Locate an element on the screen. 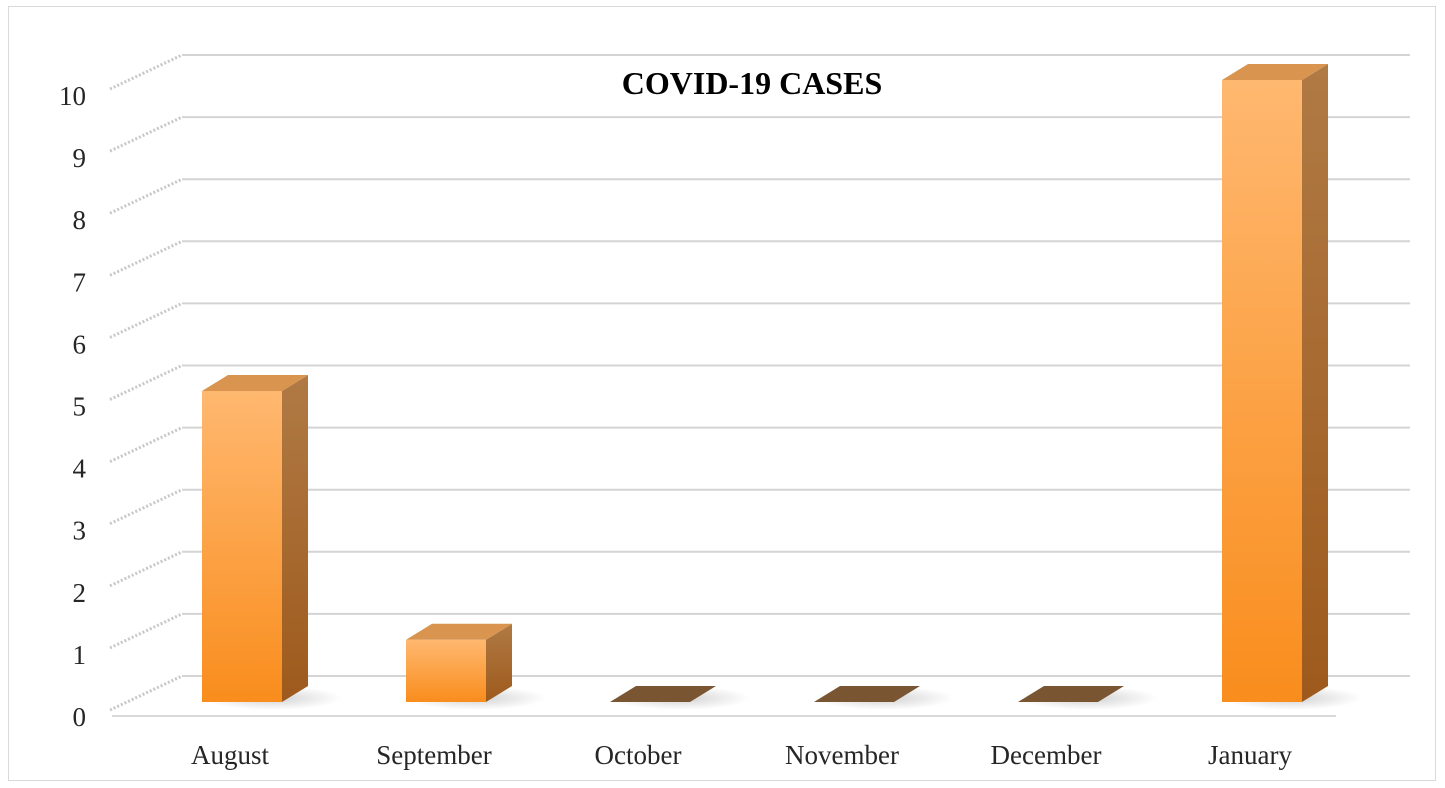  bar-december is located at coordinates (1088, 698).